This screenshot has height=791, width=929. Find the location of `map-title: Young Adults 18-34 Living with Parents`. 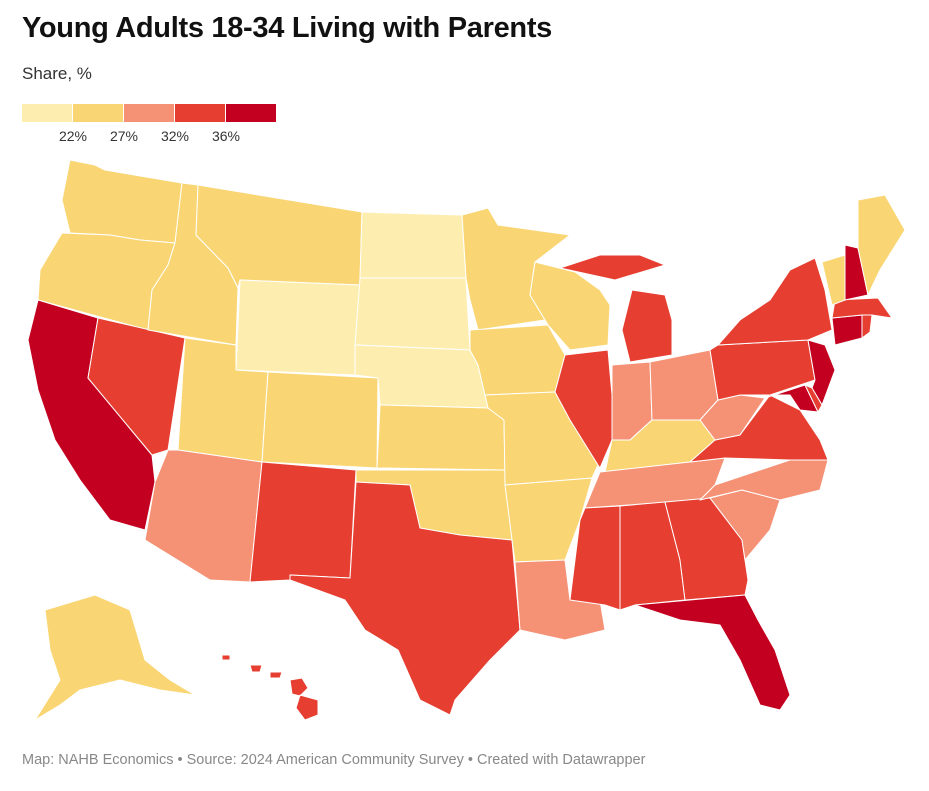

map-title: Young Adults 18-34 Living with Parents is located at coordinates (287, 28).